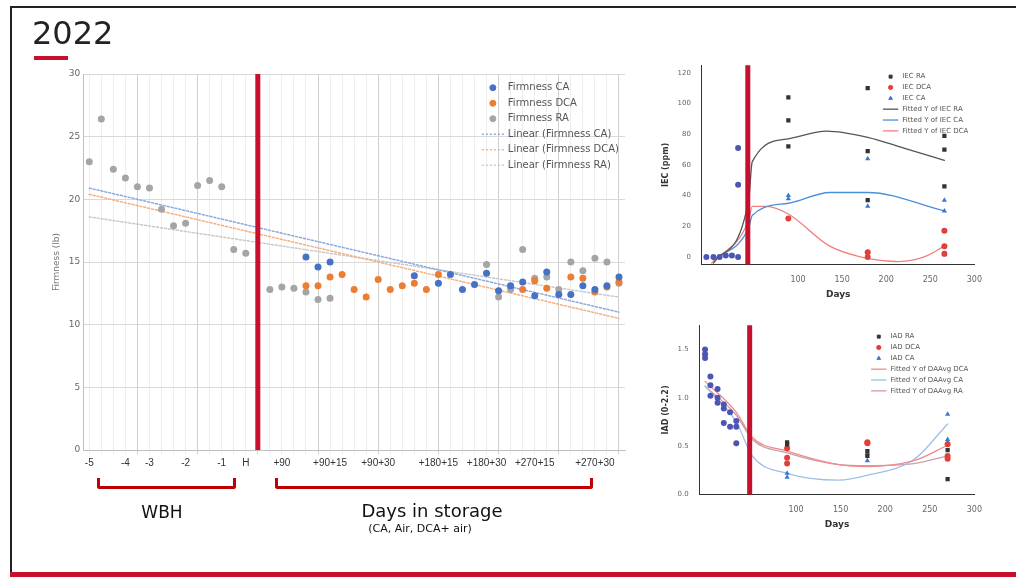 The image size is (1016, 577). I want to click on y-tick-label: 10, so click(74, 324).